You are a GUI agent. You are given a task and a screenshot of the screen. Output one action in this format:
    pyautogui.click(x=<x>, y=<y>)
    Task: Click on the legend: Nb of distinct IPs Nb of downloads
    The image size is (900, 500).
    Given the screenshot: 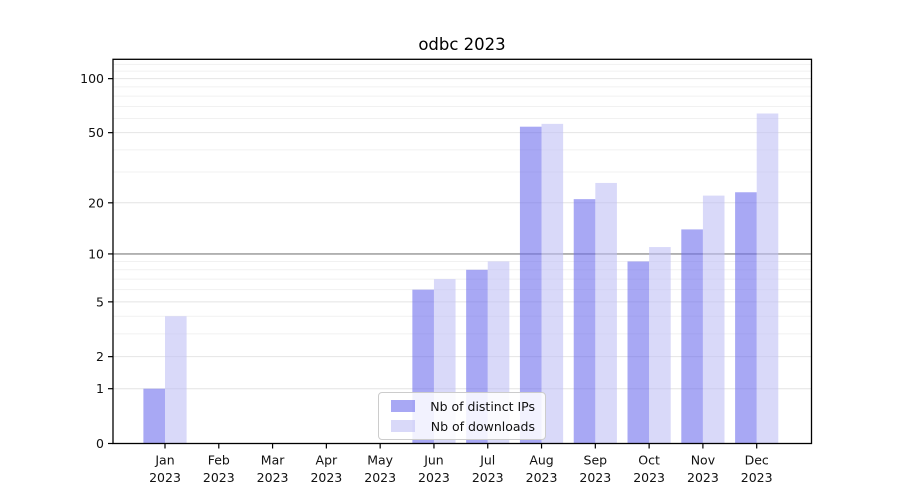 What is the action you would take?
    pyautogui.click(x=462, y=416)
    